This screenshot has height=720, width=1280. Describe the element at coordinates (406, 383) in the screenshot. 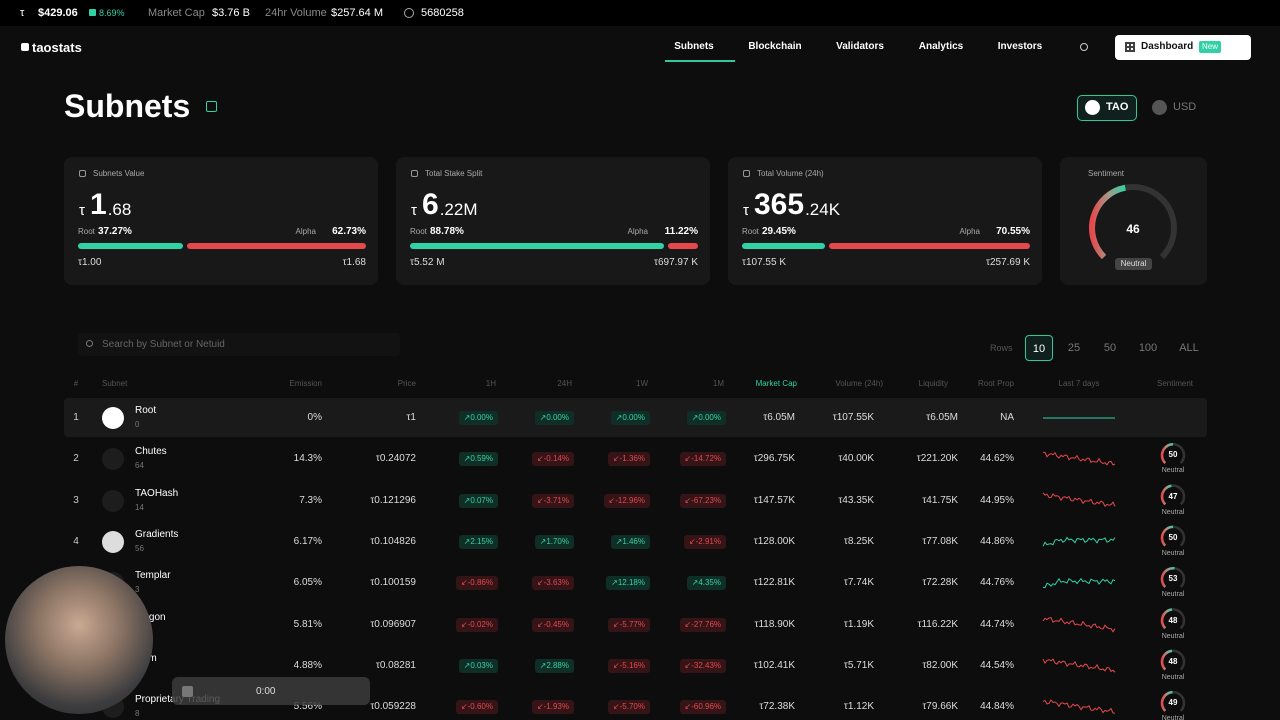

I see `column-header: Price` at that location.